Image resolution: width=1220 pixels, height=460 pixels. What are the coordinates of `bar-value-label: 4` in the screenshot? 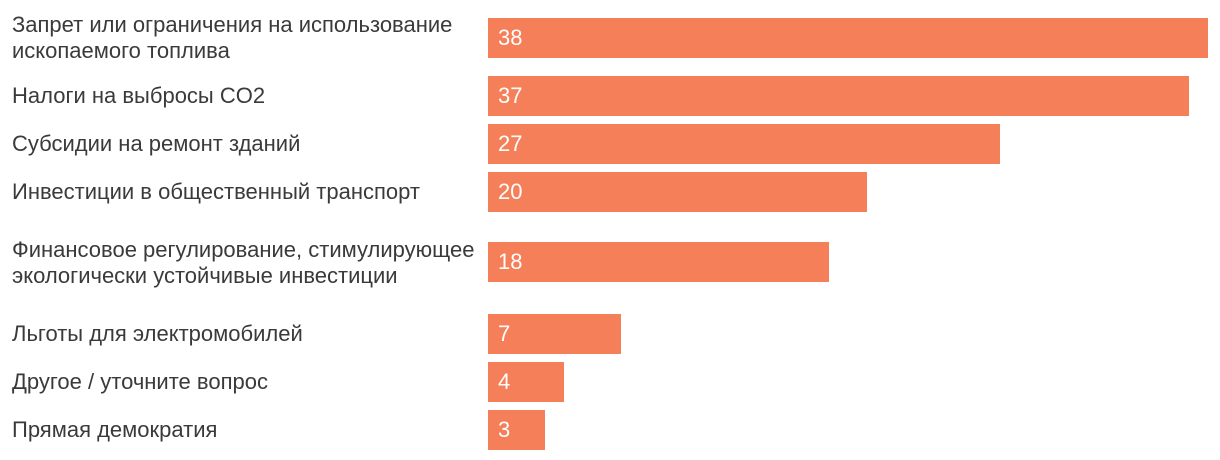 It's located at (504, 381).